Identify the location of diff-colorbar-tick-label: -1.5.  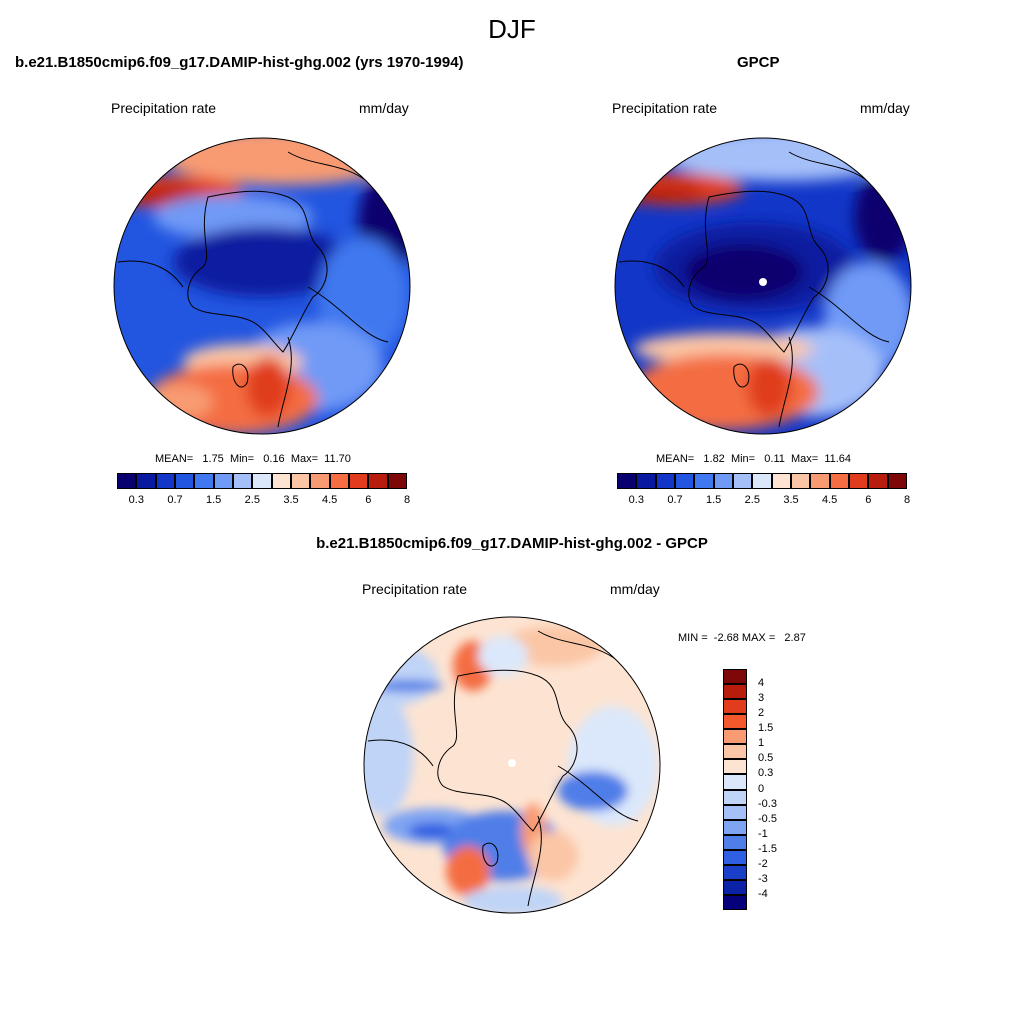
(767, 848).